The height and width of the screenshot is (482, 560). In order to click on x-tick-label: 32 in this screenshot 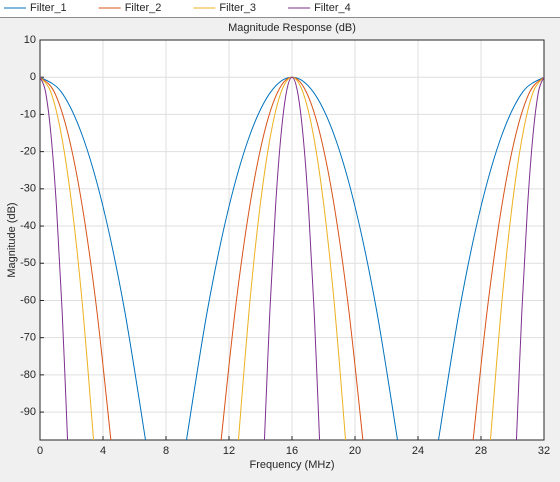, I will do `click(544, 451)`.